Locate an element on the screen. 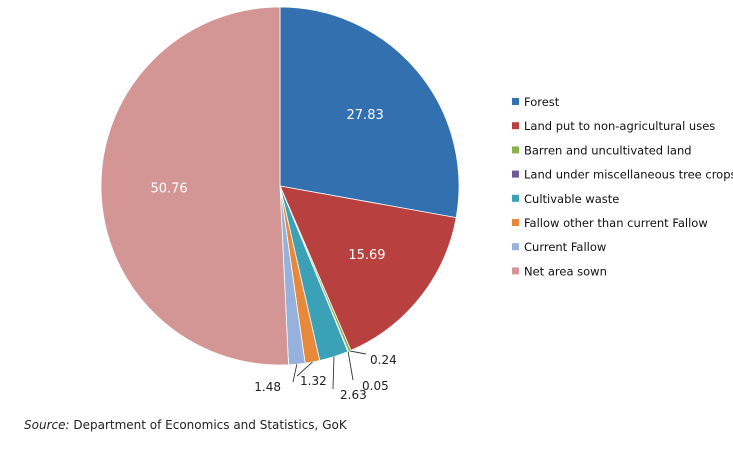 This screenshot has height=452, width=733. slice-forest is located at coordinates (369, 112).